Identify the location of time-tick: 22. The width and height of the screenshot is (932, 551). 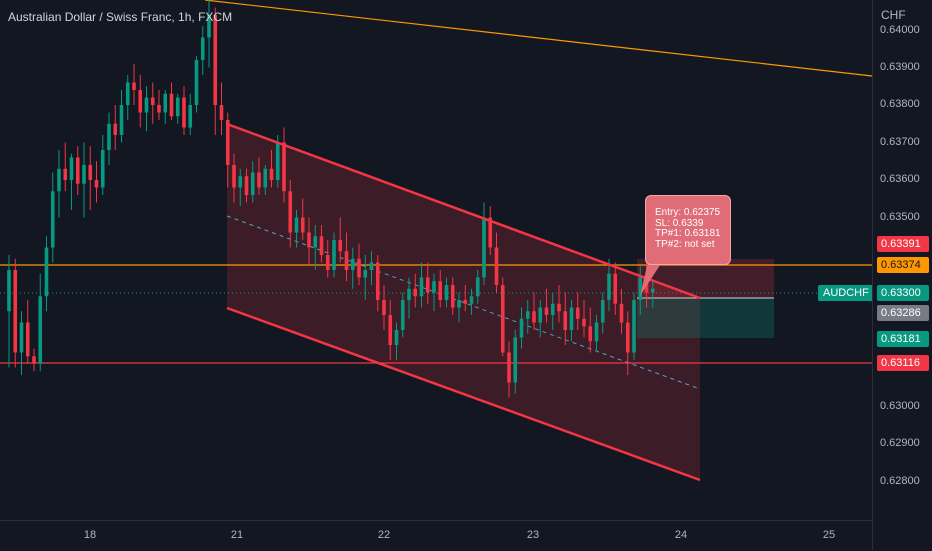
(384, 535).